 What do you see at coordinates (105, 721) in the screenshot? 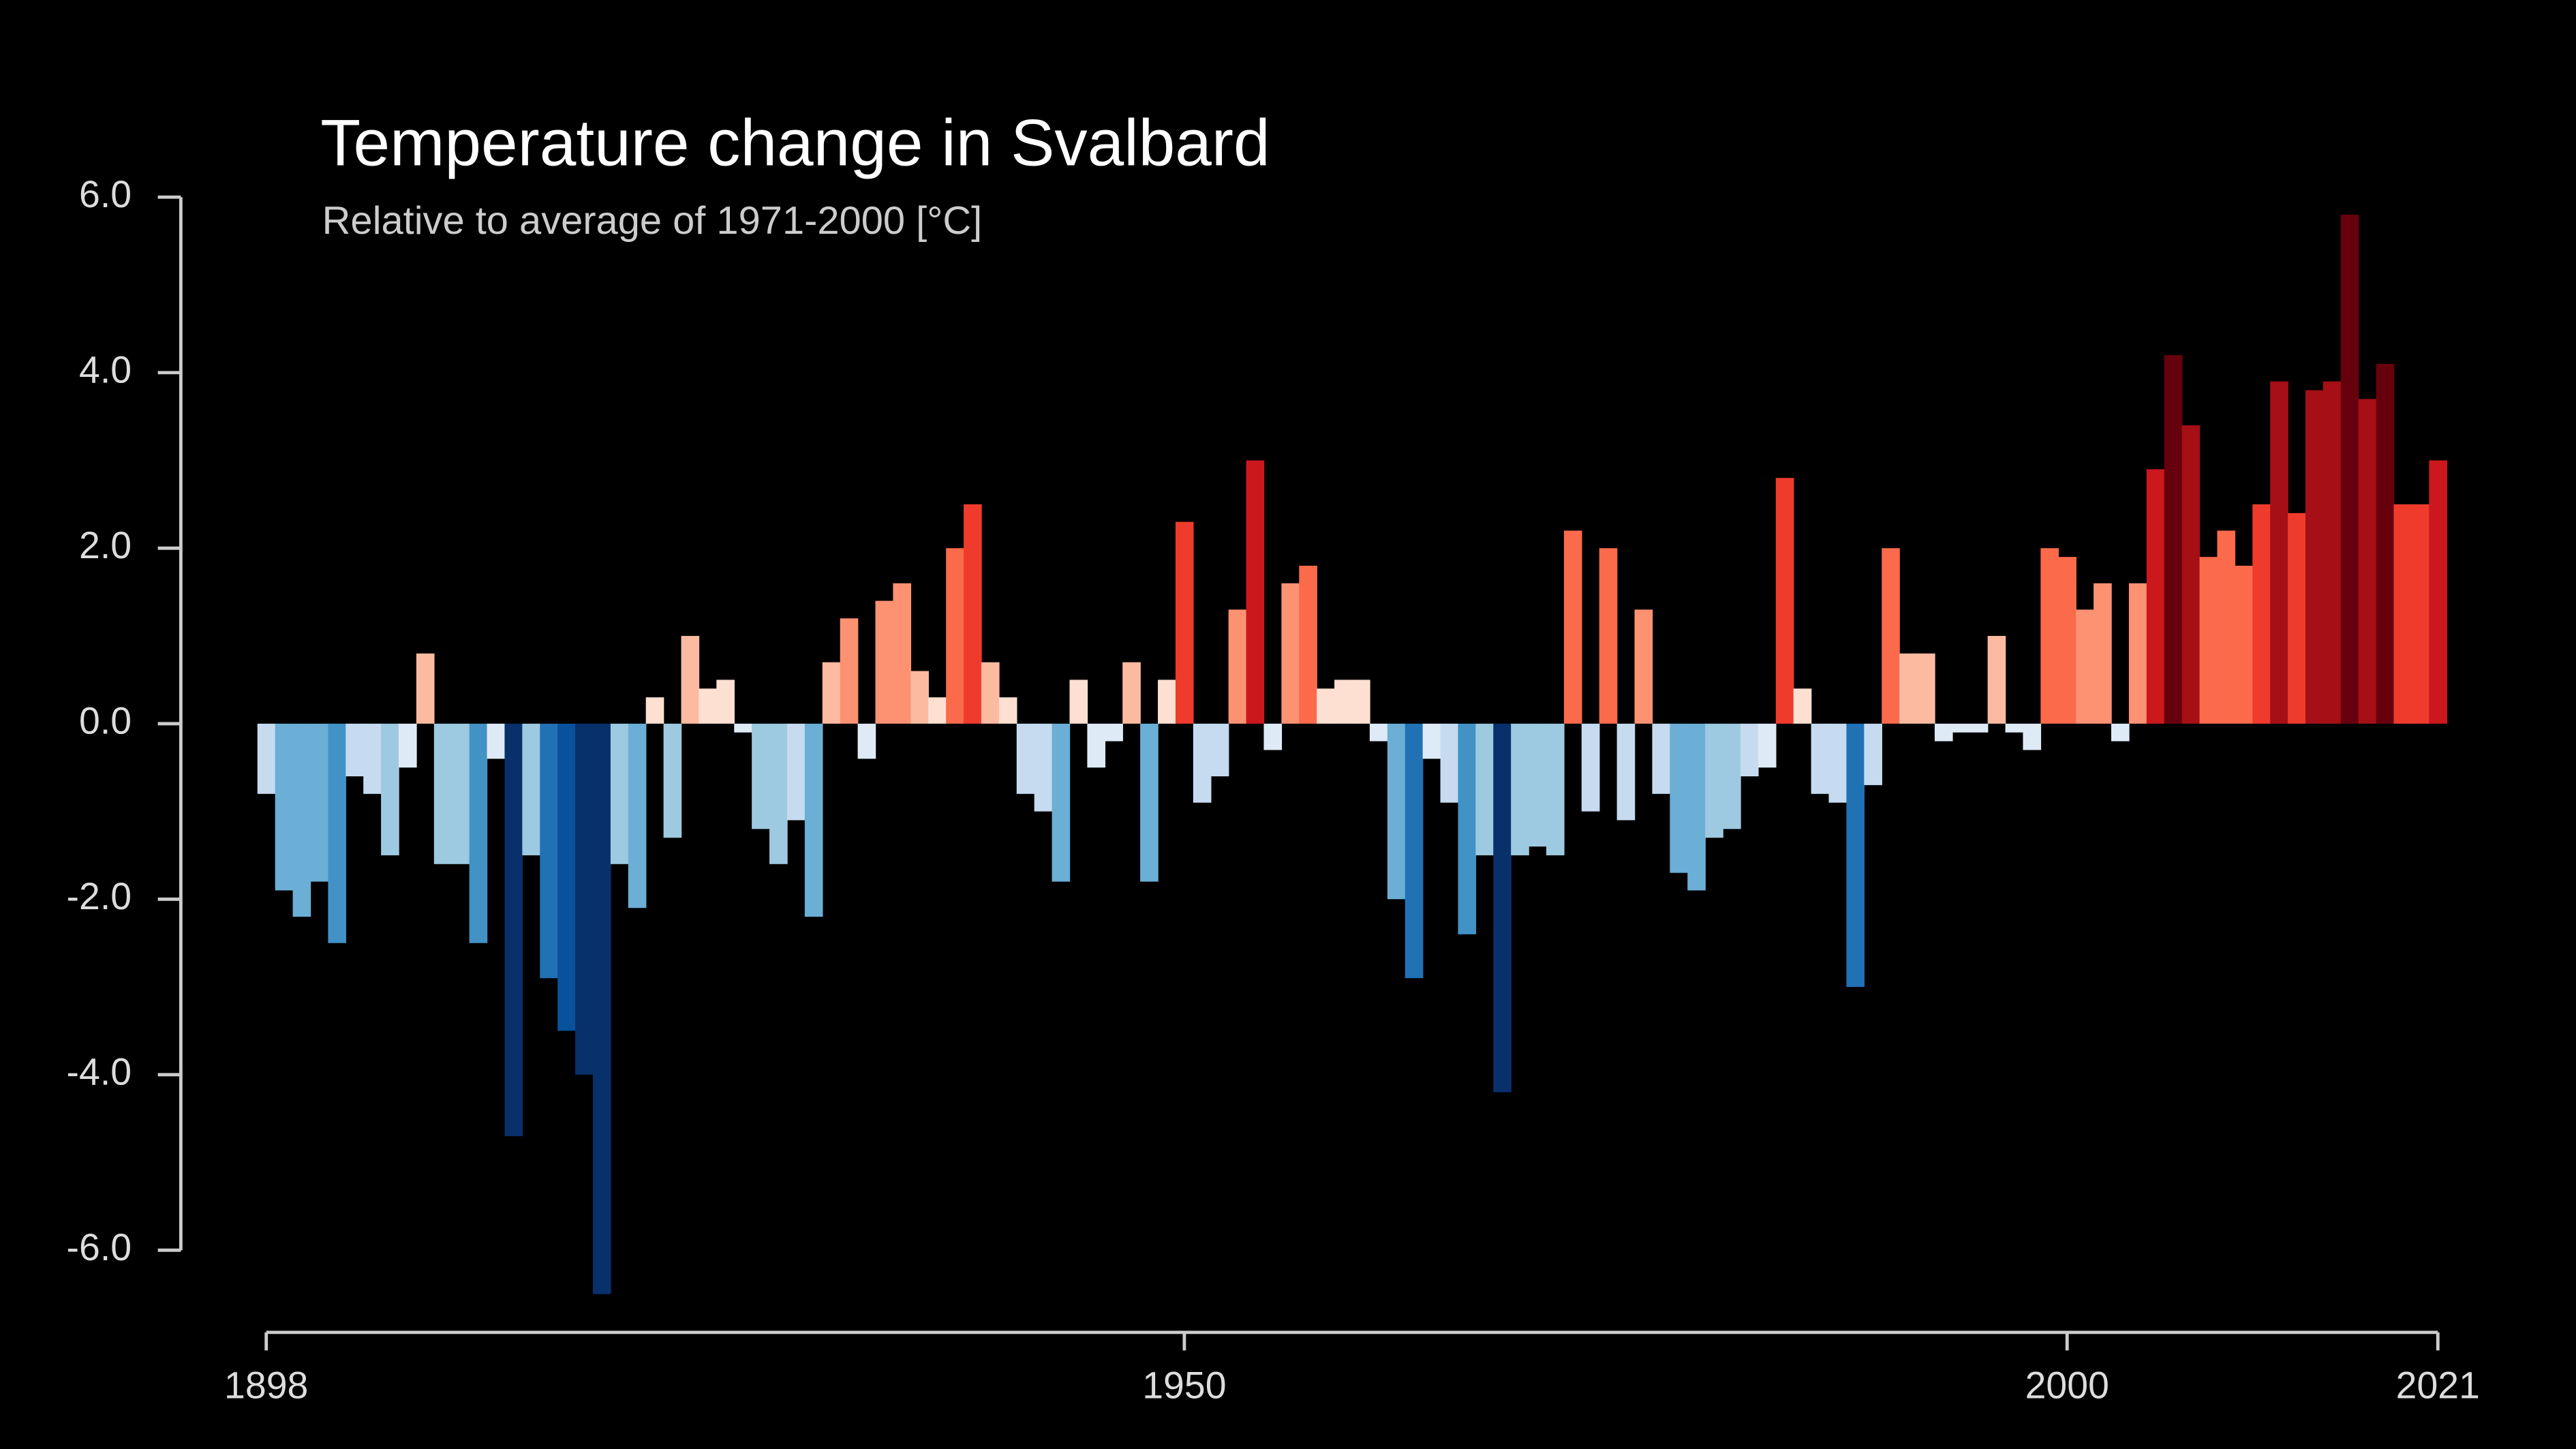
I see `y-tick-label: 0.0` at bounding box center [105, 721].